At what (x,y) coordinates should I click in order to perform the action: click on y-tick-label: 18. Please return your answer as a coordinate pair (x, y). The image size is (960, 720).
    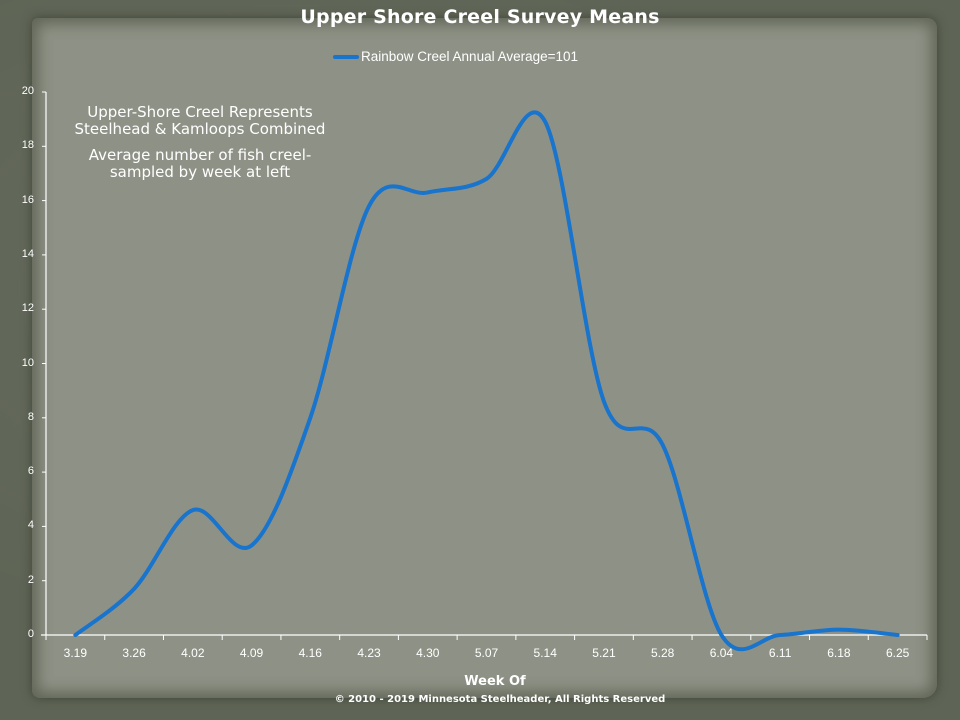
    Looking at the image, I should click on (27, 145).